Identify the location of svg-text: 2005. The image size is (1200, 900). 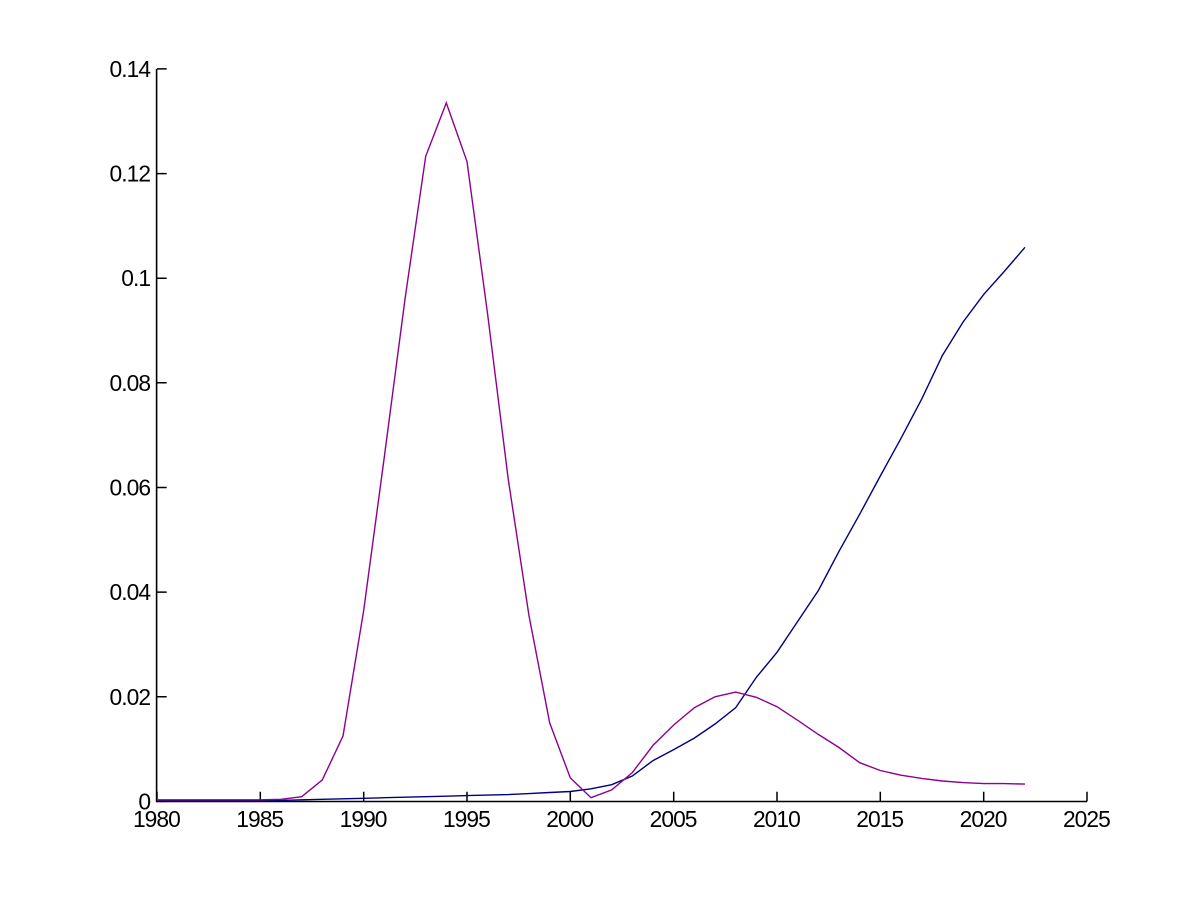
(673, 819).